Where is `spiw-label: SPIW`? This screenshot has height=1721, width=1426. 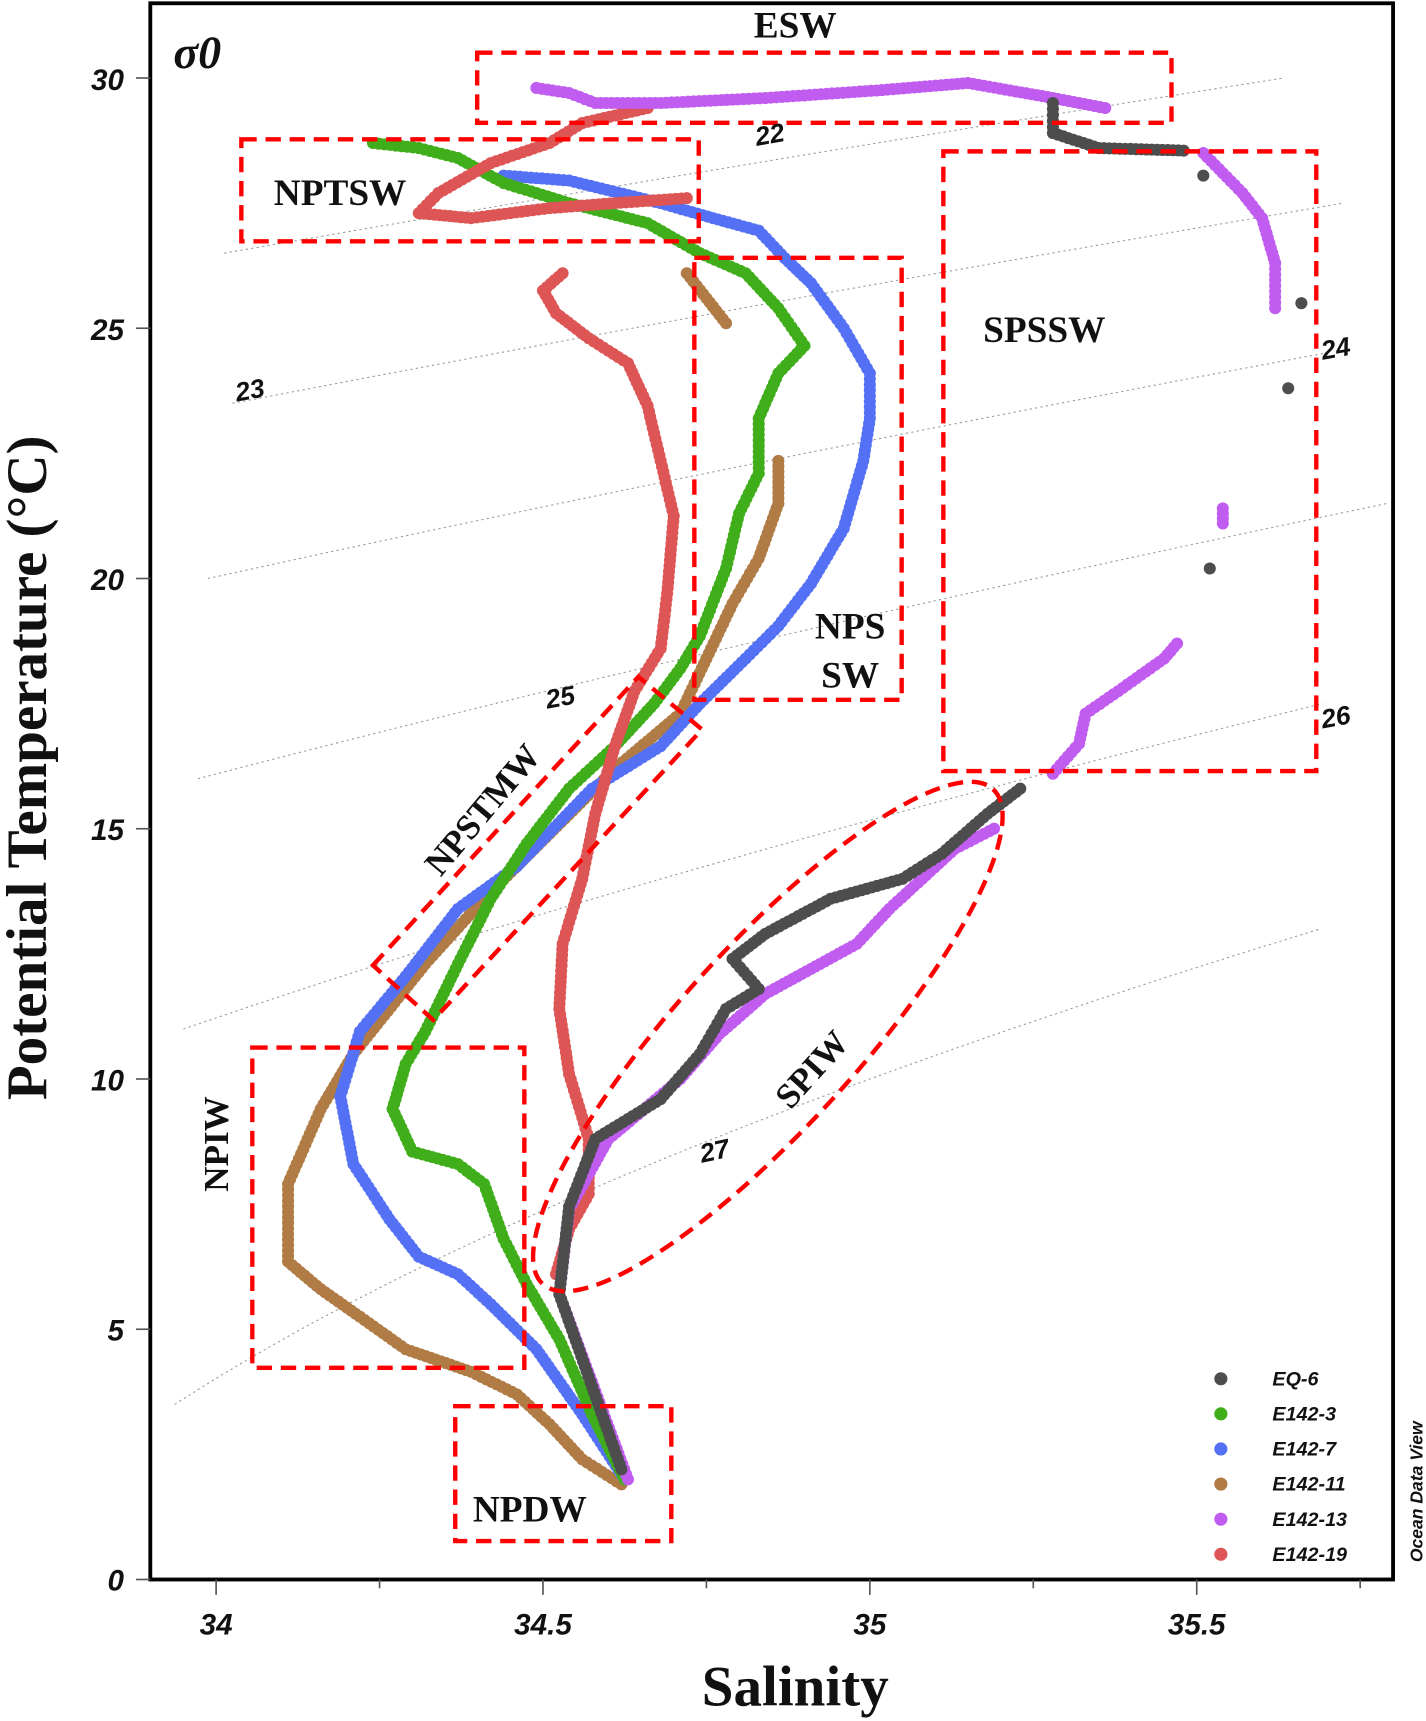
spiw-label: SPIW is located at coordinates (811, 1069).